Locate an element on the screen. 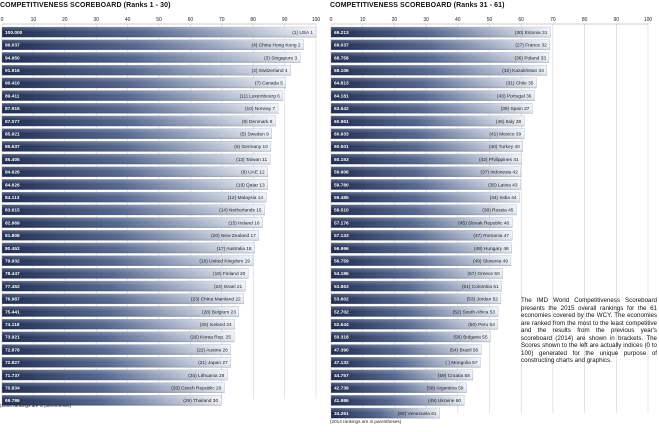 The height and width of the screenshot is (432, 659). bar-category-label: (9) Denmark 8 is located at coordinates (257, 122).